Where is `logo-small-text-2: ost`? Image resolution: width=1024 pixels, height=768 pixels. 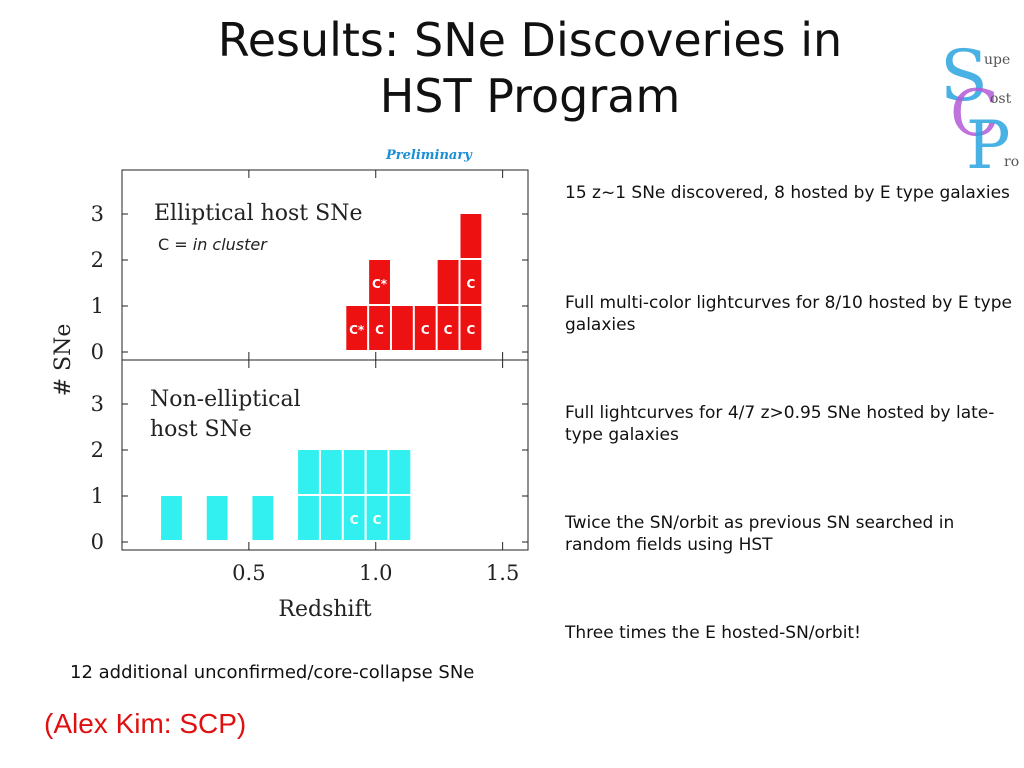 logo-small-text-2: ost is located at coordinates (1001, 99).